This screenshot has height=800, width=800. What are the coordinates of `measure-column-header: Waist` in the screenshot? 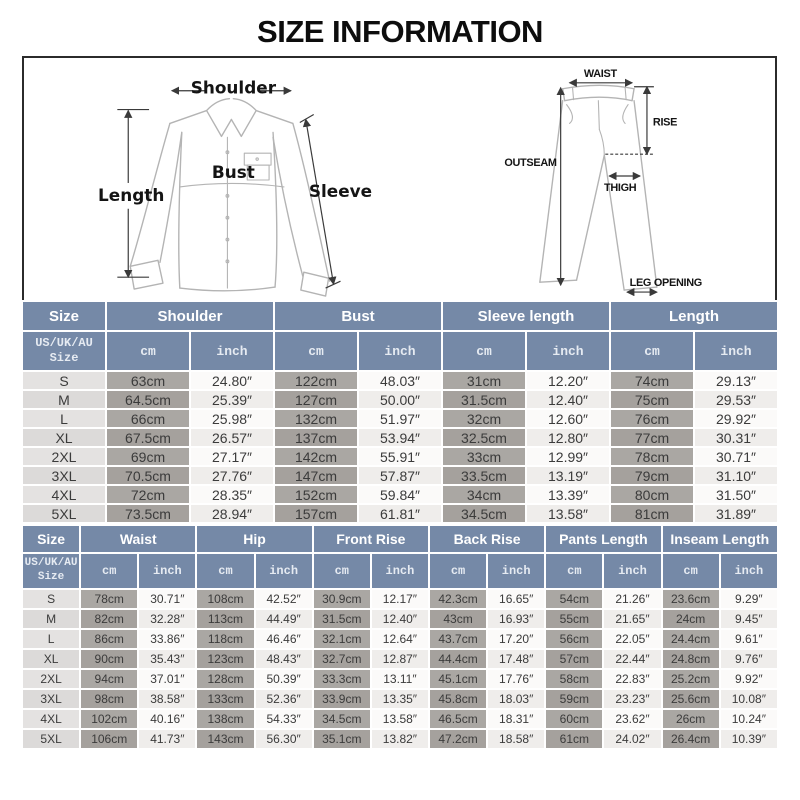 It's located at (138, 539).